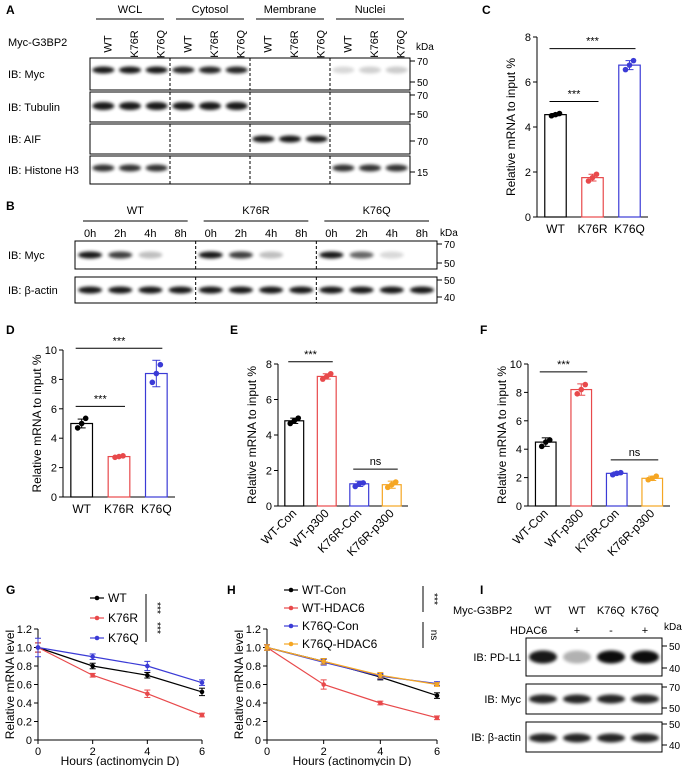 The height and width of the screenshot is (766, 685). Describe the element at coordinates (253, 630) in the screenshot. I see `y-tick-label: 1.2` at that location.